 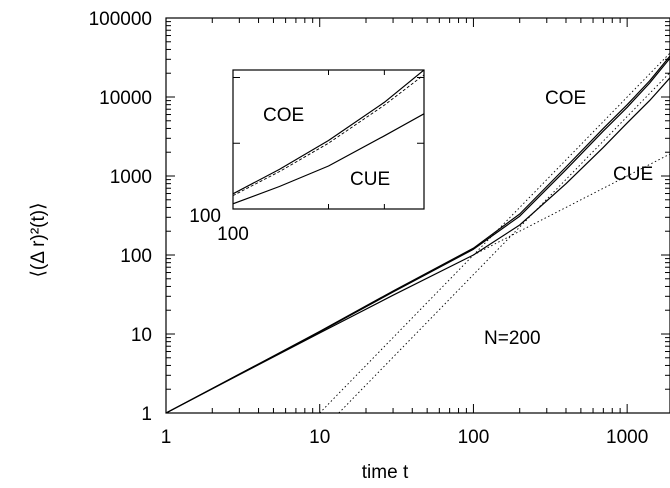 What do you see at coordinates (136, 256) in the screenshot?
I see `y-tick-label: 100` at bounding box center [136, 256].